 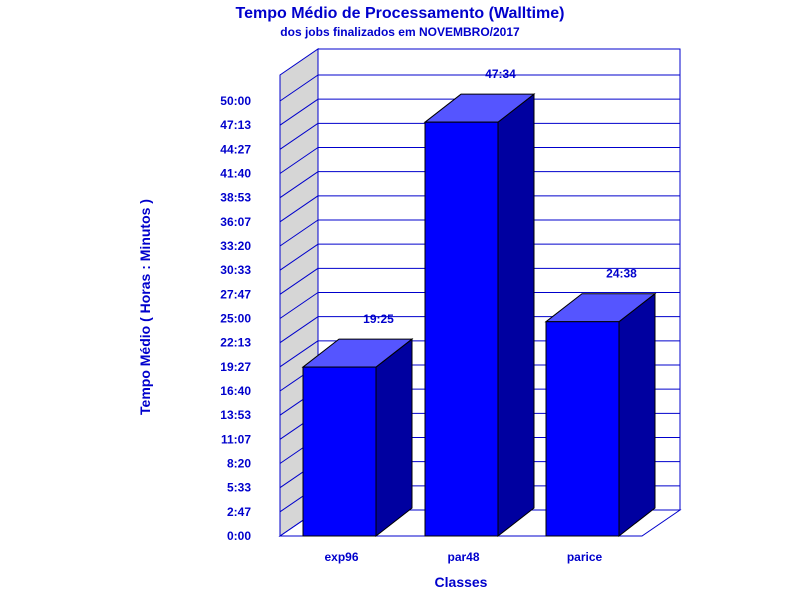 I want to click on y-axis-label: Tempo Médio ( Horas : Minutos ), so click(x=145, y=307).